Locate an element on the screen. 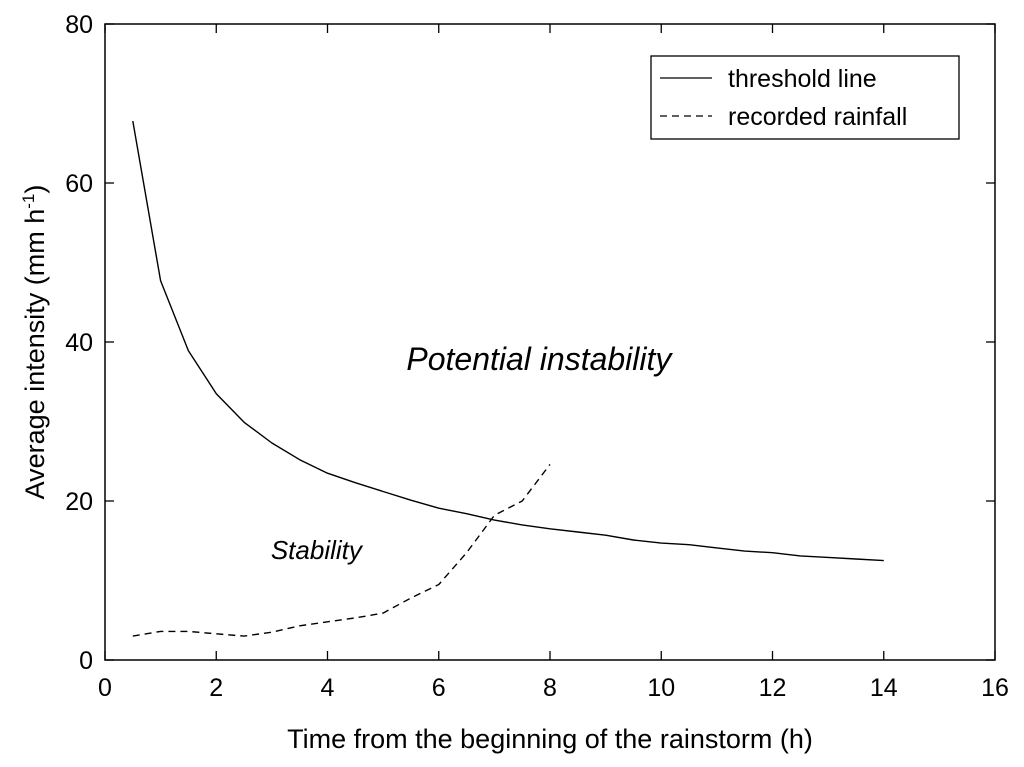 This screenshot has height=767, width=1024. y-tick-label: 20 is located at coordinates (79, 502).